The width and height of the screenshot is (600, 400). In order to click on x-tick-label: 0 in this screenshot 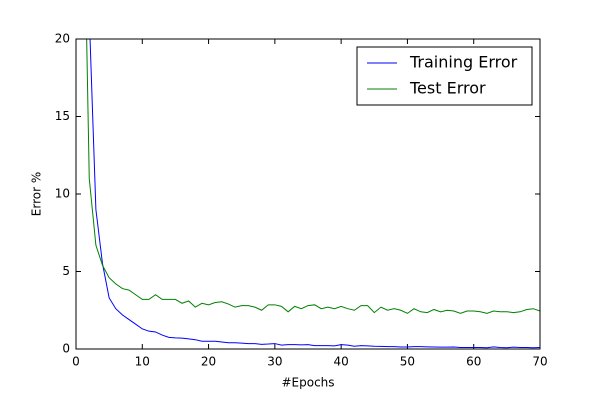, I will do `click(76, 362)`.